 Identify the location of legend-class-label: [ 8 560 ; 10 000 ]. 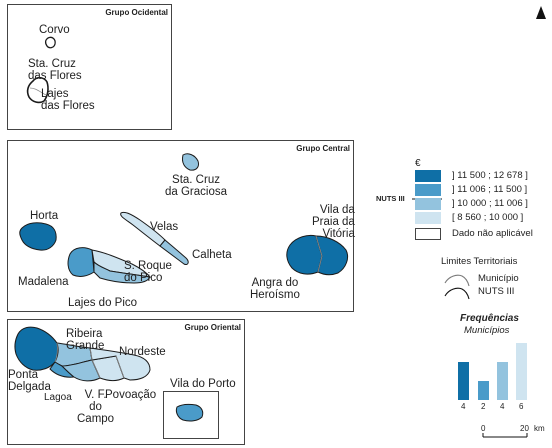
(488, 217).